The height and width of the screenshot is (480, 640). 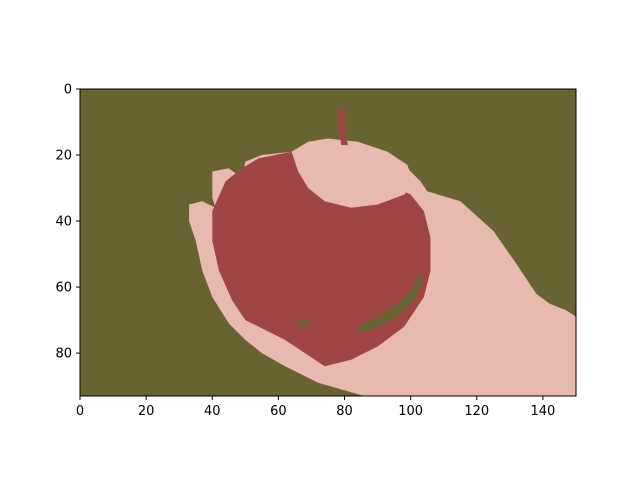 What do you see at coordinates (342, 127) in the screenshot?
I see `region-stem` at bounding box center [342, 127].